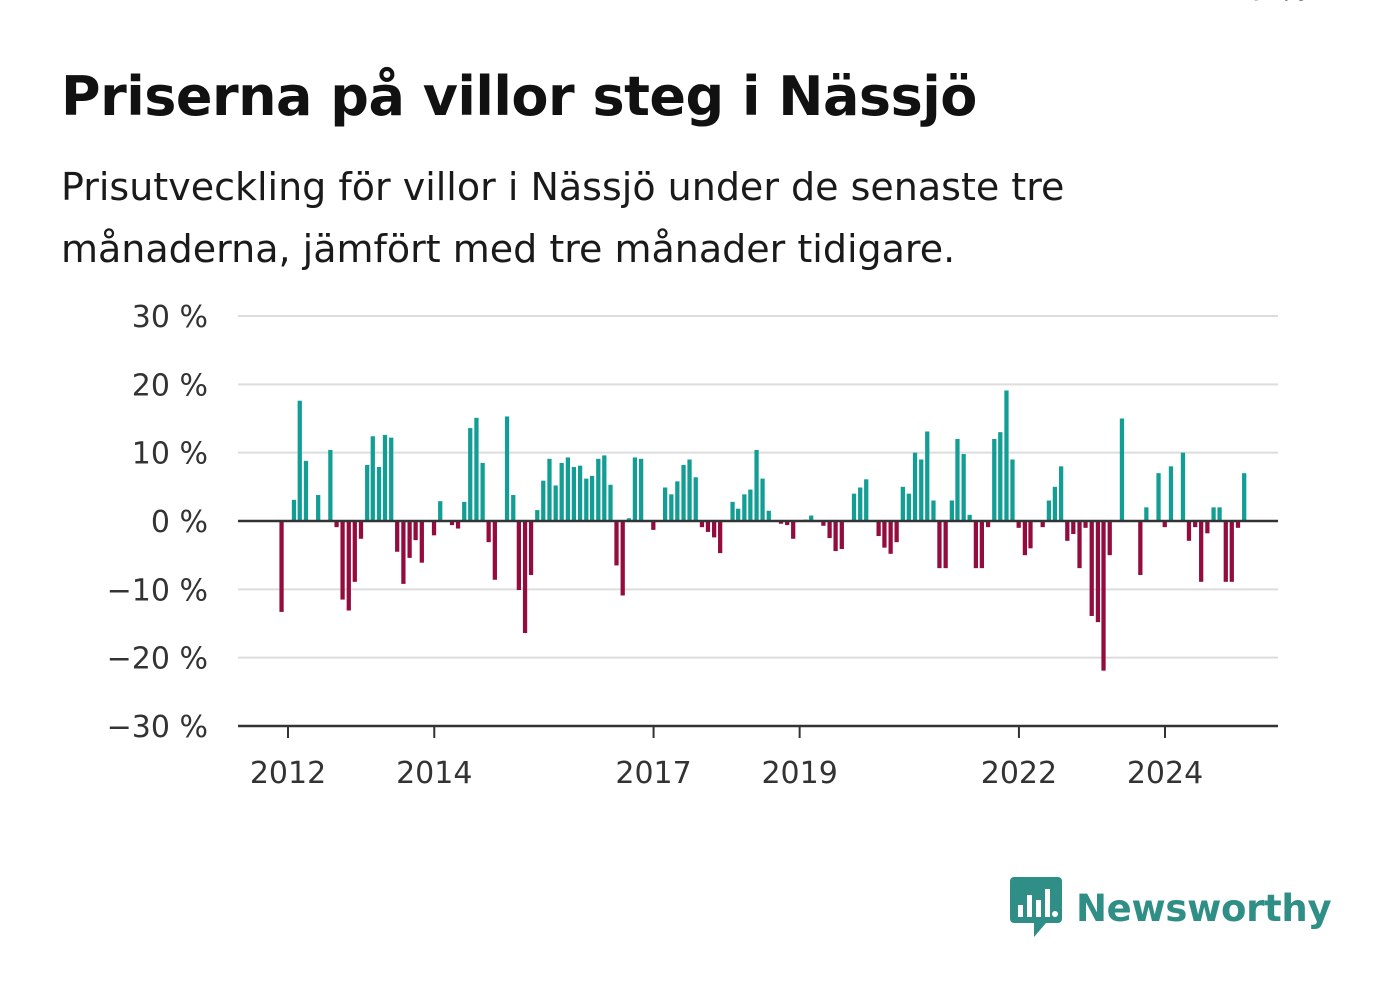 This screenshot has height=999, width=1382. I want to click on x-tick-label: 2024, so click(1165, 773).